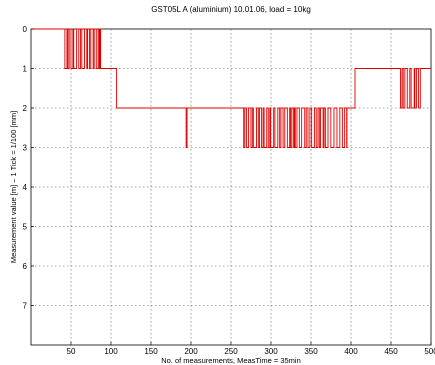 Image resolution: width=435 pixels, height=365 pixels. I want to click on y-tick-label: 3, so click(25, 148).